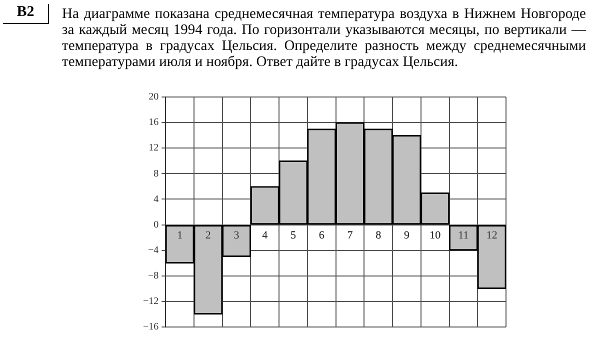 This screenshot has height=337, width=600. What do you see at coordinates (237, 235) in the screenshot?
I see `x-tick-label: 3` at bounding box center [237, 235].